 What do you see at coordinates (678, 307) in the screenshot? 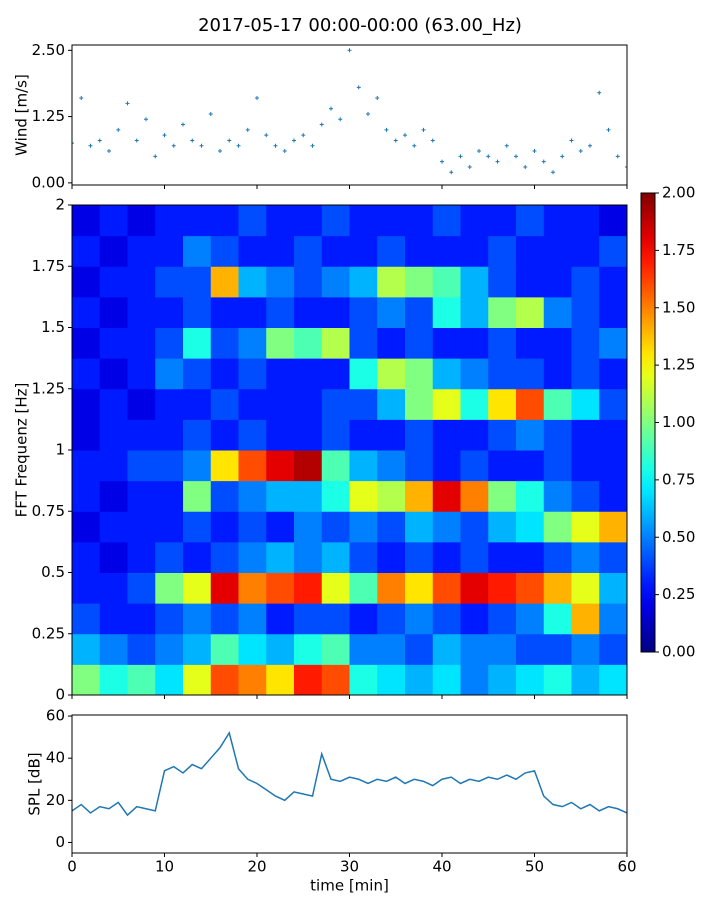
I see `colorbar-tick-label: 1.50` at bounding box center [678, 307].